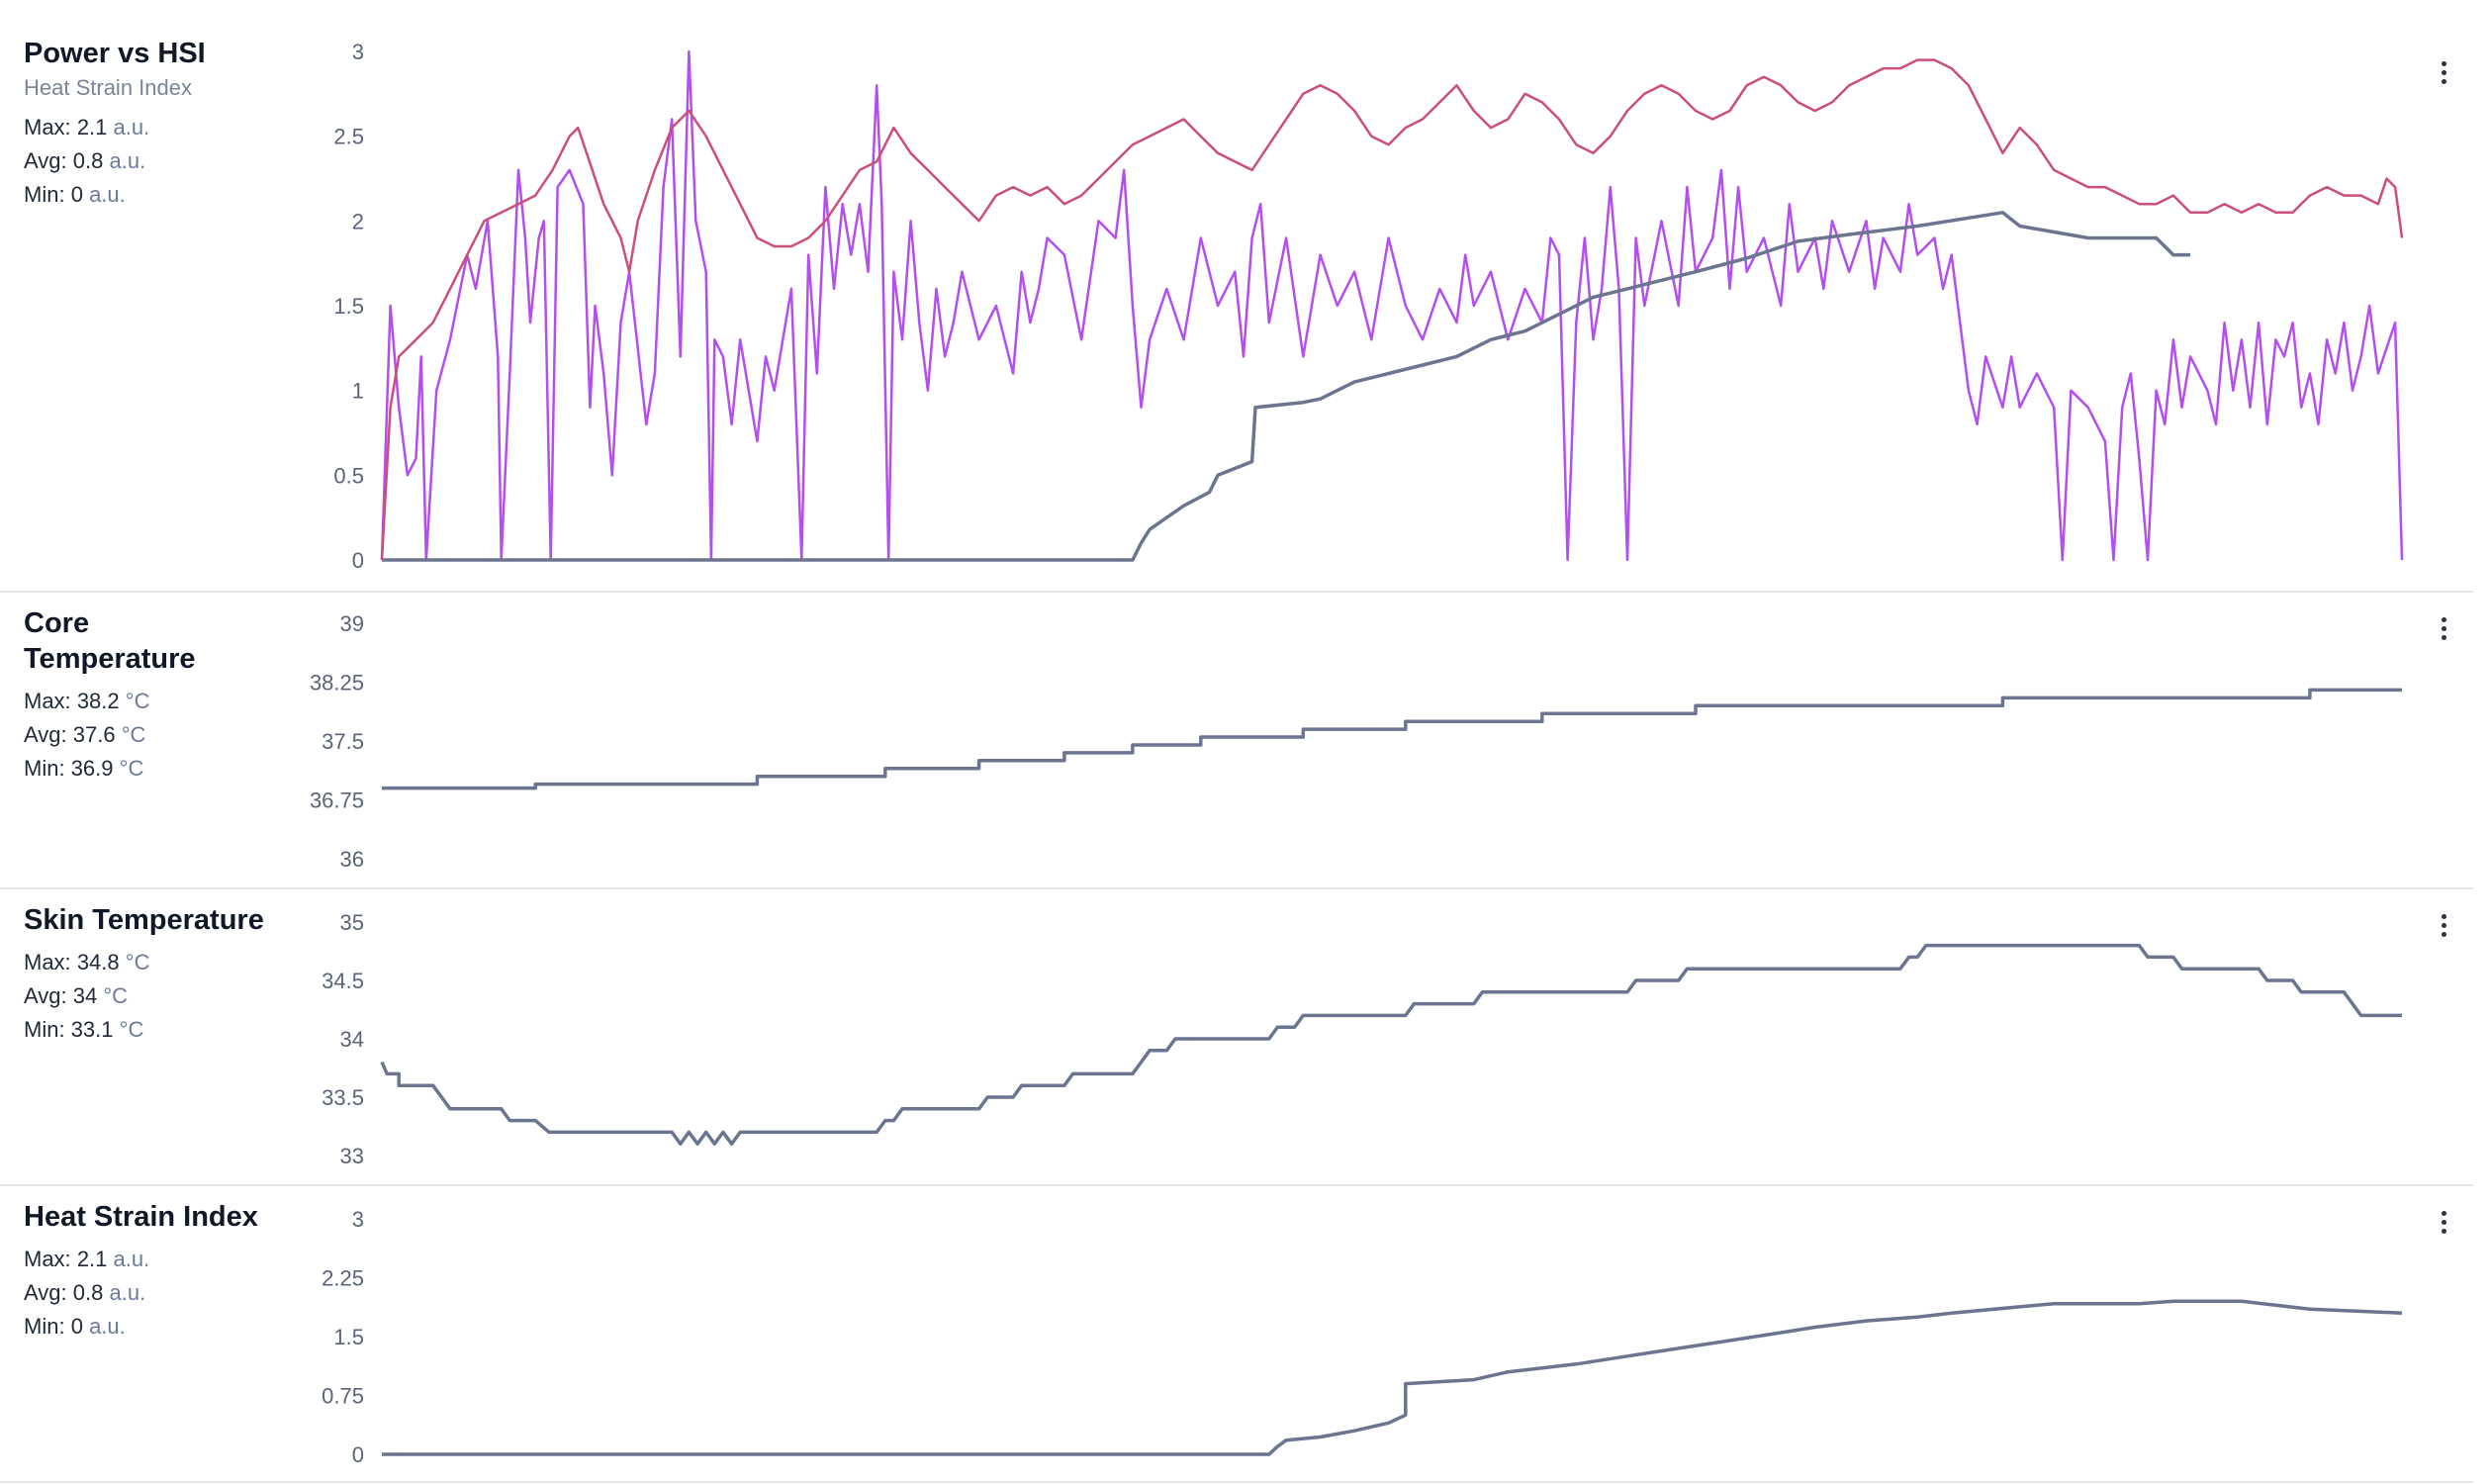 The width and height of the screenshot is (2491, 1484). What do you see at coordinates (352, 623) in the screenshot?
I see `y-tick-label: 39` at bounding box center [352, 623].